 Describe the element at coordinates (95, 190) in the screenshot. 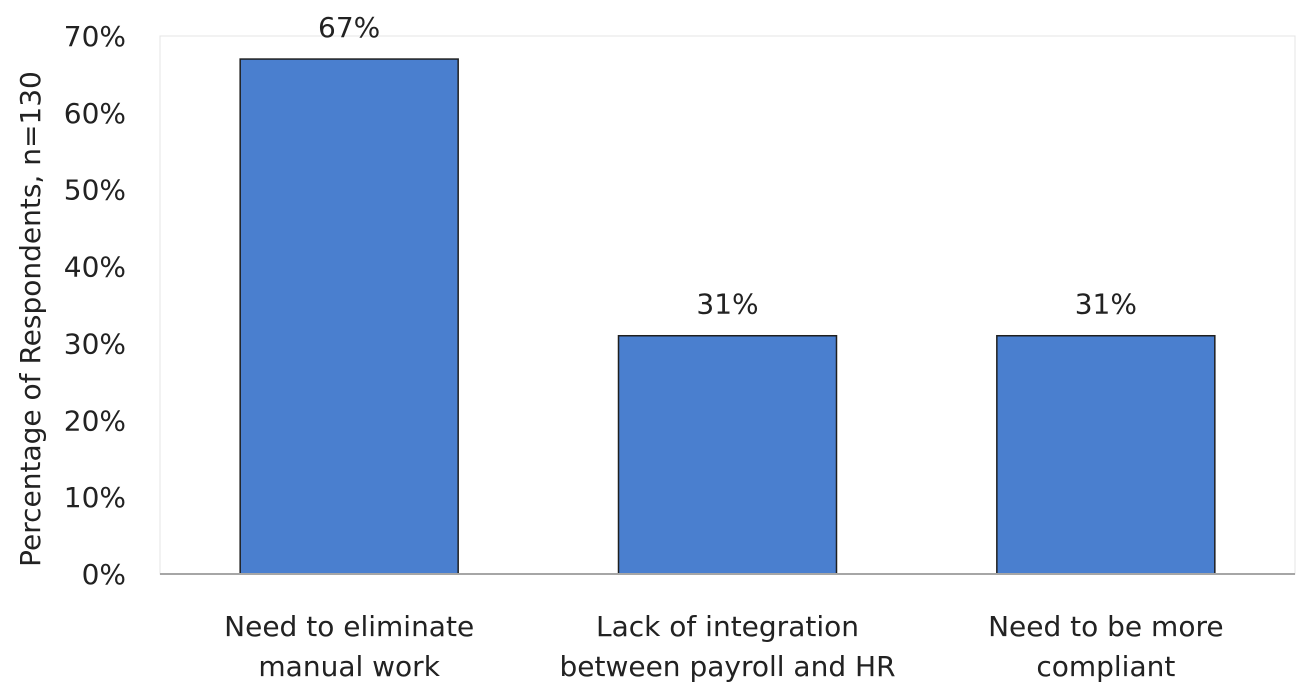

I see `y-tick-label: 50%` at that location.